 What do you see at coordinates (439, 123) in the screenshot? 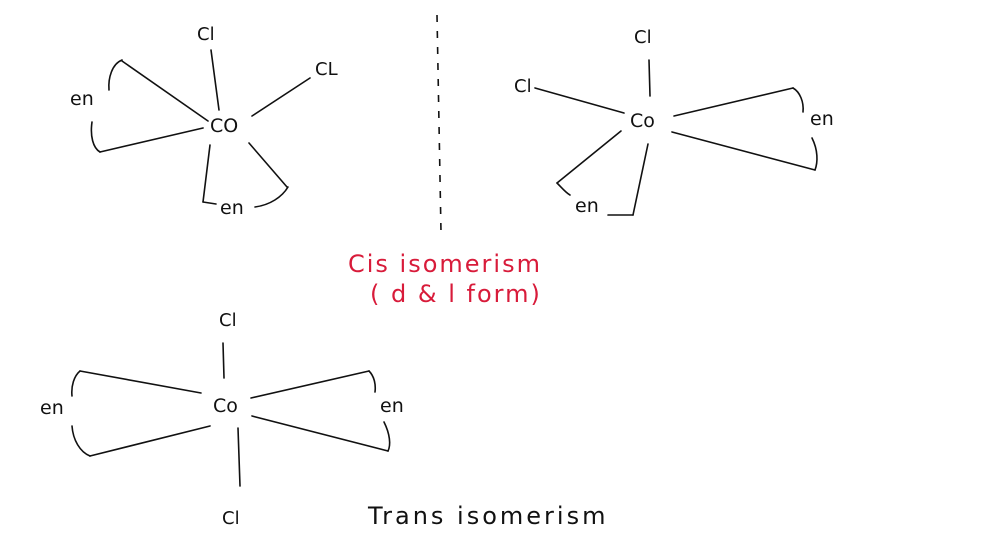
I see `mirror-plane` at bounding box center [439, 123].